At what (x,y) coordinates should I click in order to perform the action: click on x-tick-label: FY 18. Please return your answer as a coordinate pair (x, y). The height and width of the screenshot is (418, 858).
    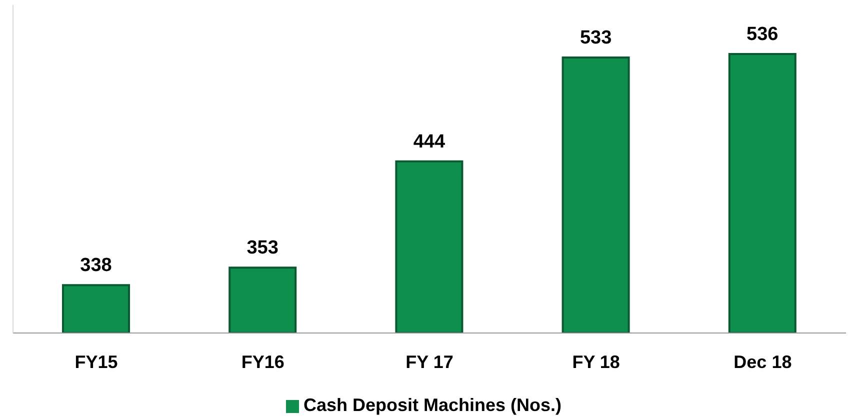
    Looking at the image, I should click on (596, 362).